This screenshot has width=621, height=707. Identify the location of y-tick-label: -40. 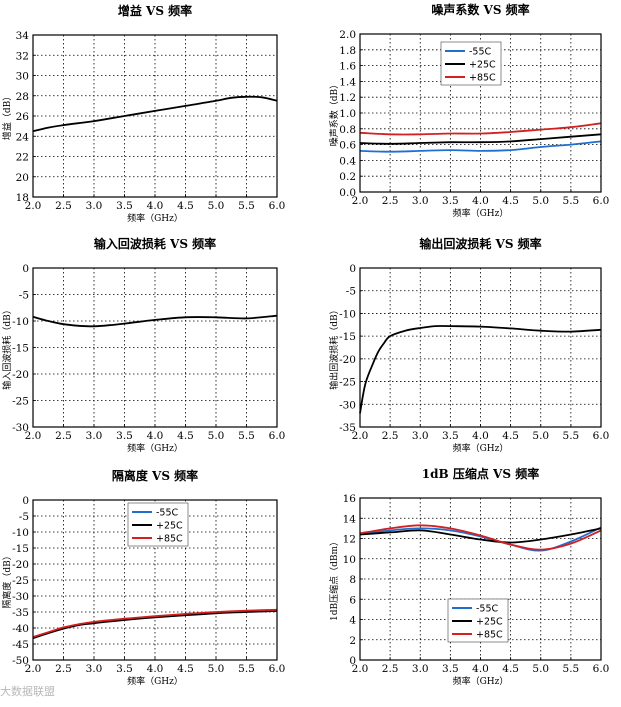
(20, 629).